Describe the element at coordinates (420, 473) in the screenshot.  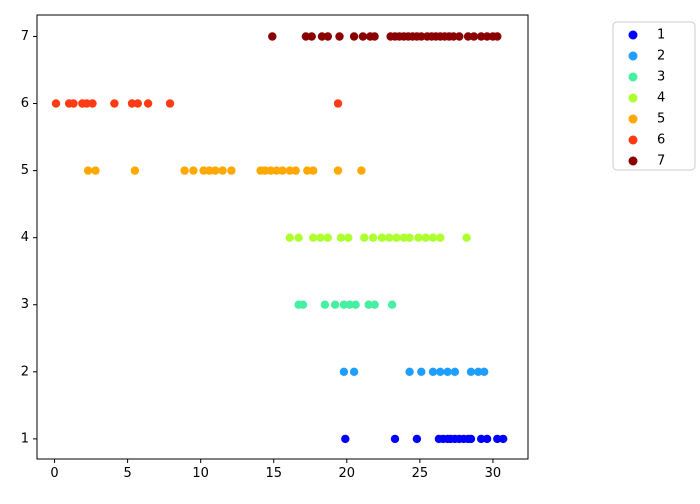
I see `x-tick-label: 25` at that location.